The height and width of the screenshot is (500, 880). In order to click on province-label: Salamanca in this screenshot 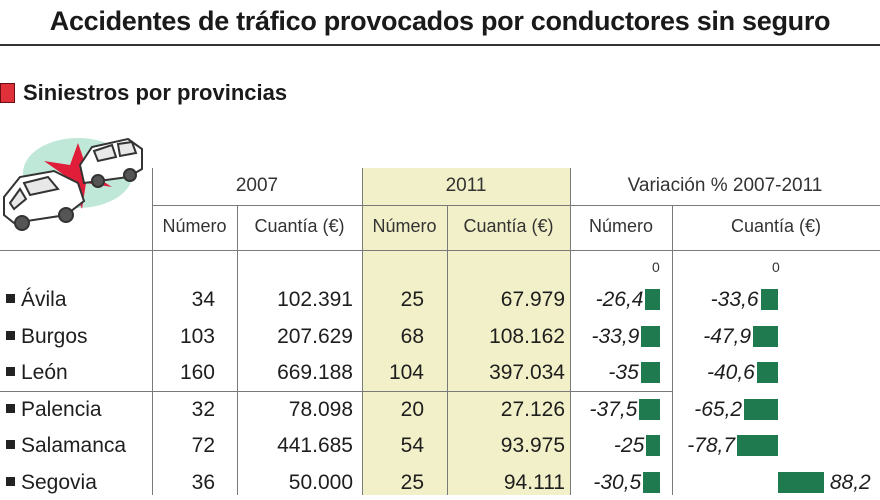, I will do `click(73, 445)`.